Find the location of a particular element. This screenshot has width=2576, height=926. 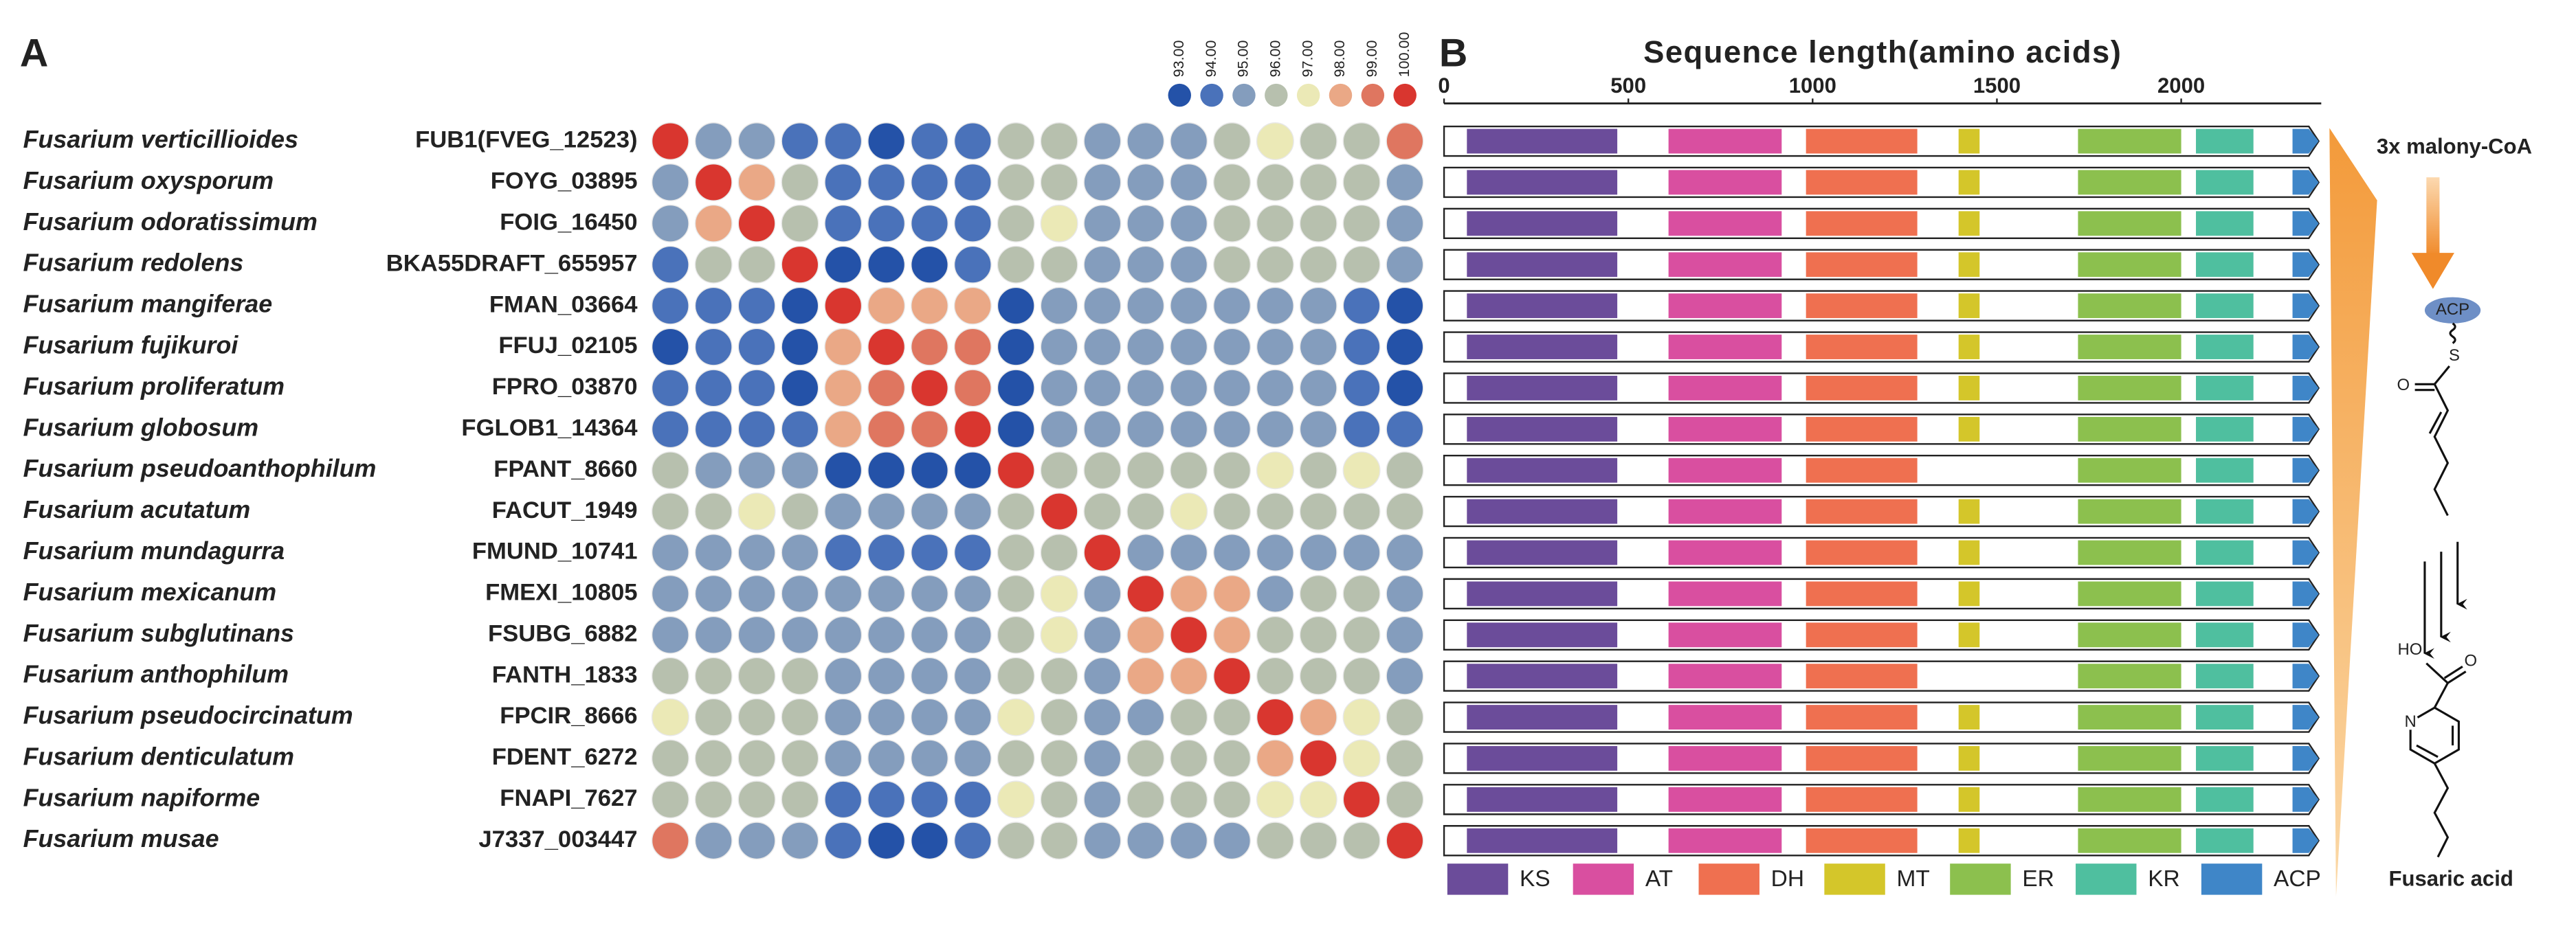

gene-label: FPCIR_8666 is located at coordinates (568, 716).